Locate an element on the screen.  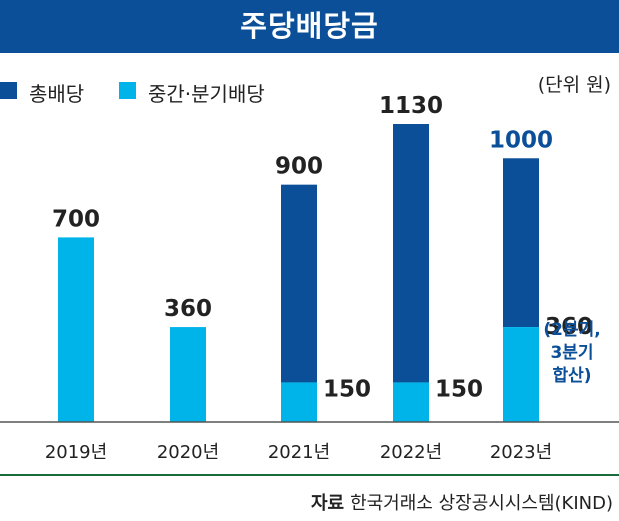
x-tick-label-2021년: 2021년 is located at coordinates (299, 452).